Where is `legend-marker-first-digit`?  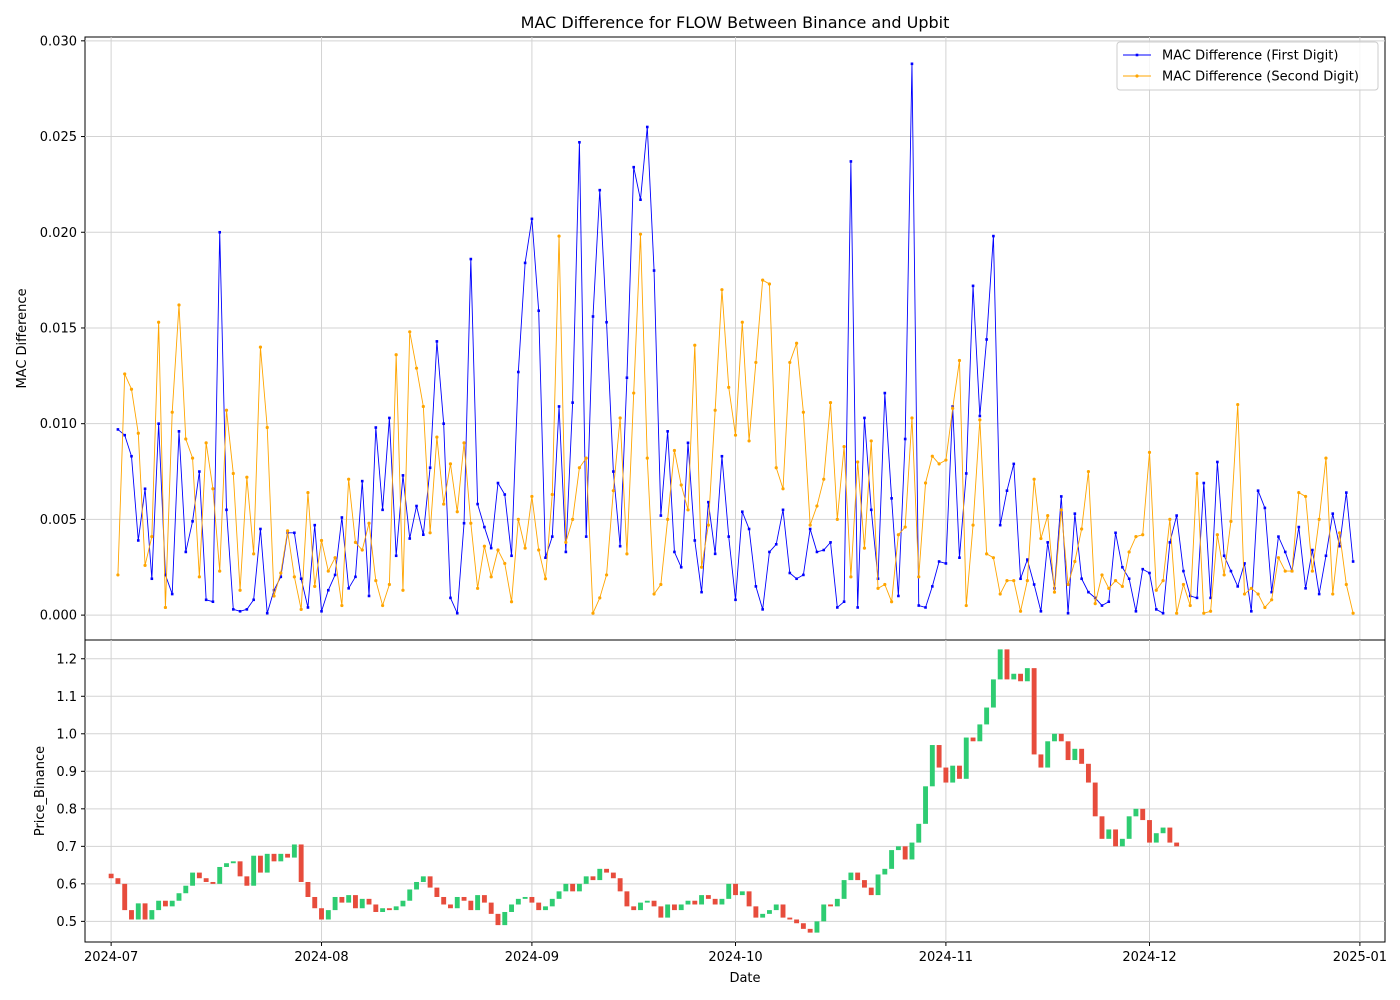
legend-marker-first-digit is located at coordinates (1137, 55).